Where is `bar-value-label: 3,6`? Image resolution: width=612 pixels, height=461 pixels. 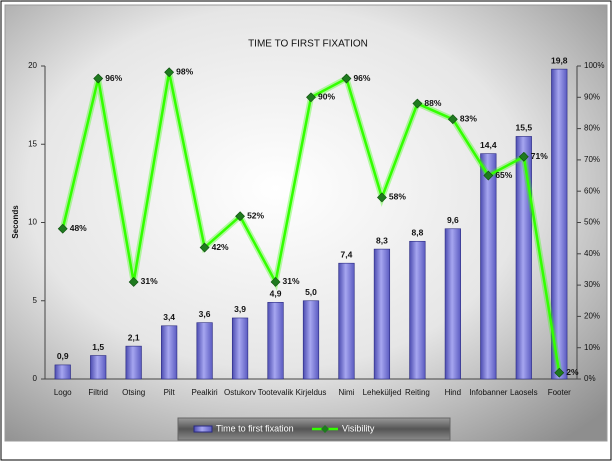 bar-value-label: 3,6 is located at coordinates (205, 314).